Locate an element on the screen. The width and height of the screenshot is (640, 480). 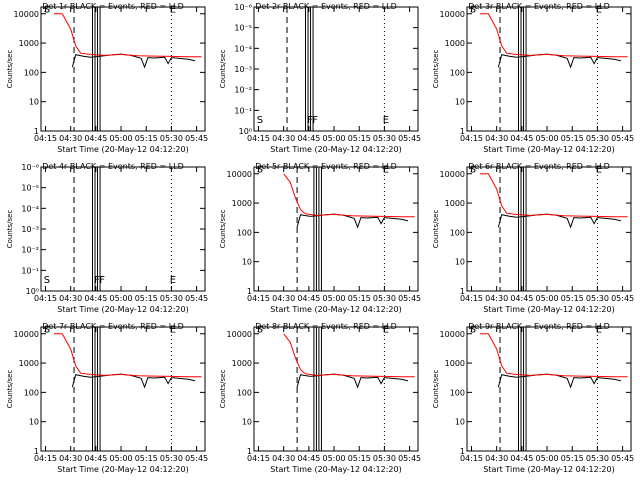
y-tick-label: 10⁻¹ is located at coordinates (30, 270).